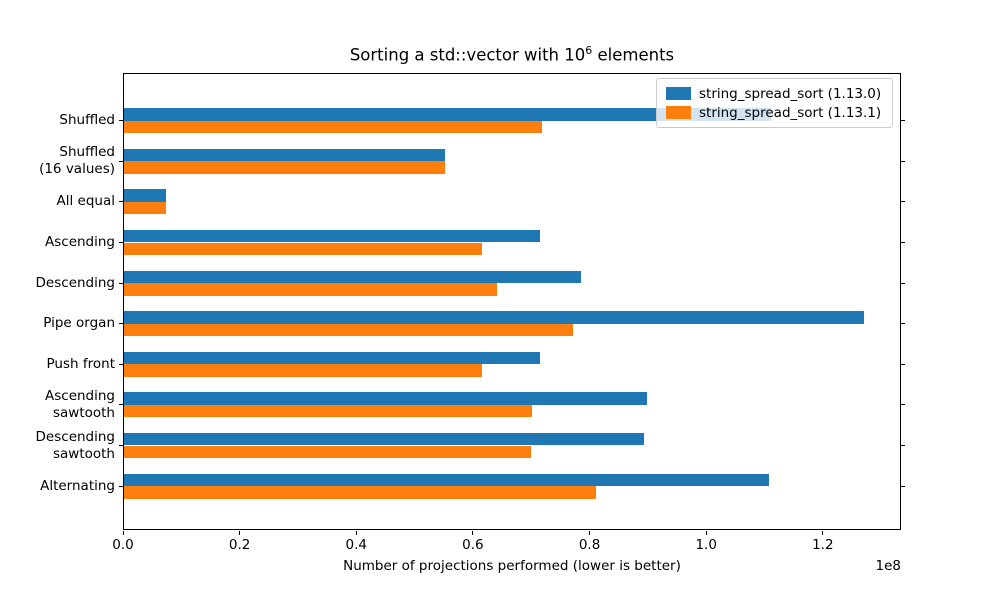 The width and height of the screenshot is (1000, 600). Describe the element at coordinates (79, 323) in the screenshot. I see `y-tick-label: Pipe organ` at that location.